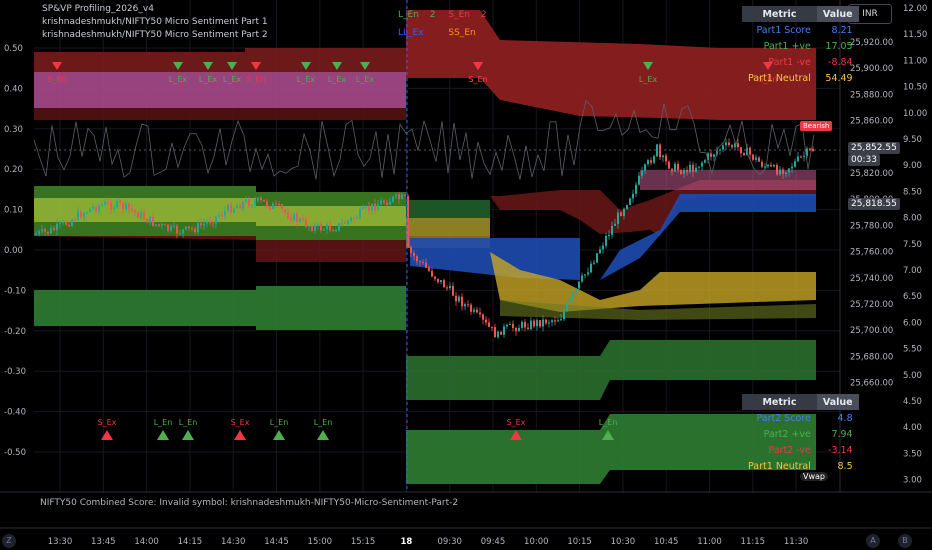  What do you see at coordinates (411, 33) in the screenshot?
I see `ll-ex-label: LL_Ex` at bounding box center [411, 33].